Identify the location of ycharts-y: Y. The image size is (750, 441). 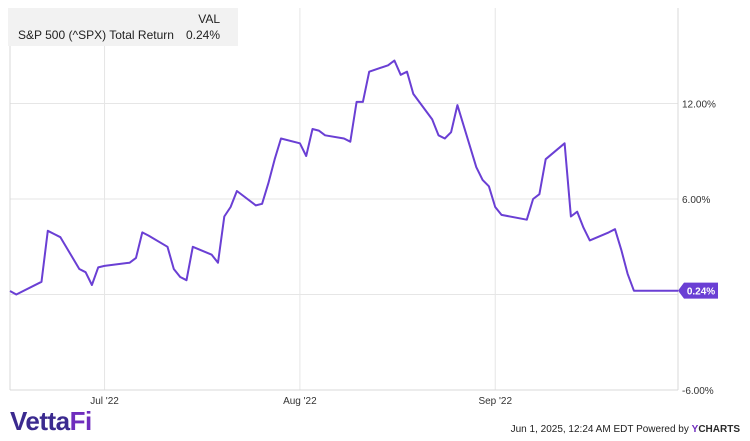
(695, 429).